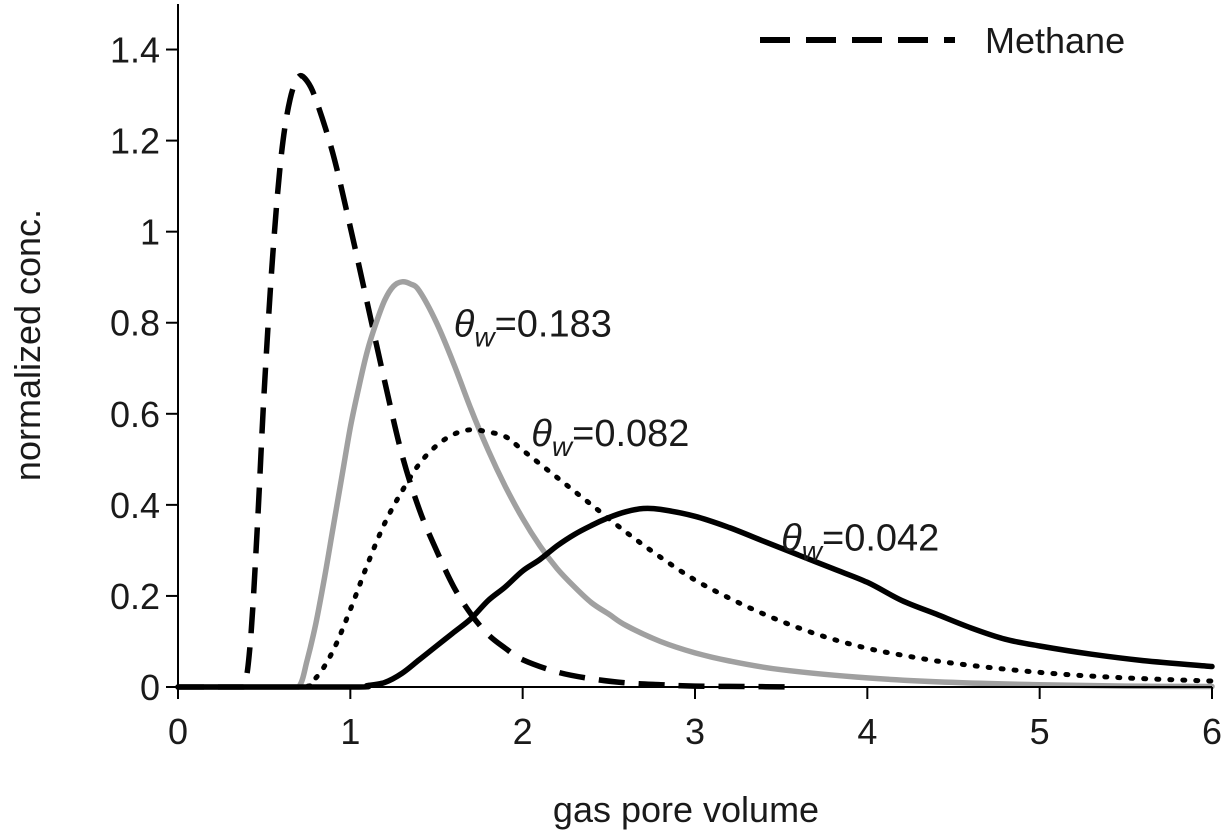  Describe the element at coordinates (630, 434) in the screenshot. I see `annotation-theta-value-1: =0.082` at that location.